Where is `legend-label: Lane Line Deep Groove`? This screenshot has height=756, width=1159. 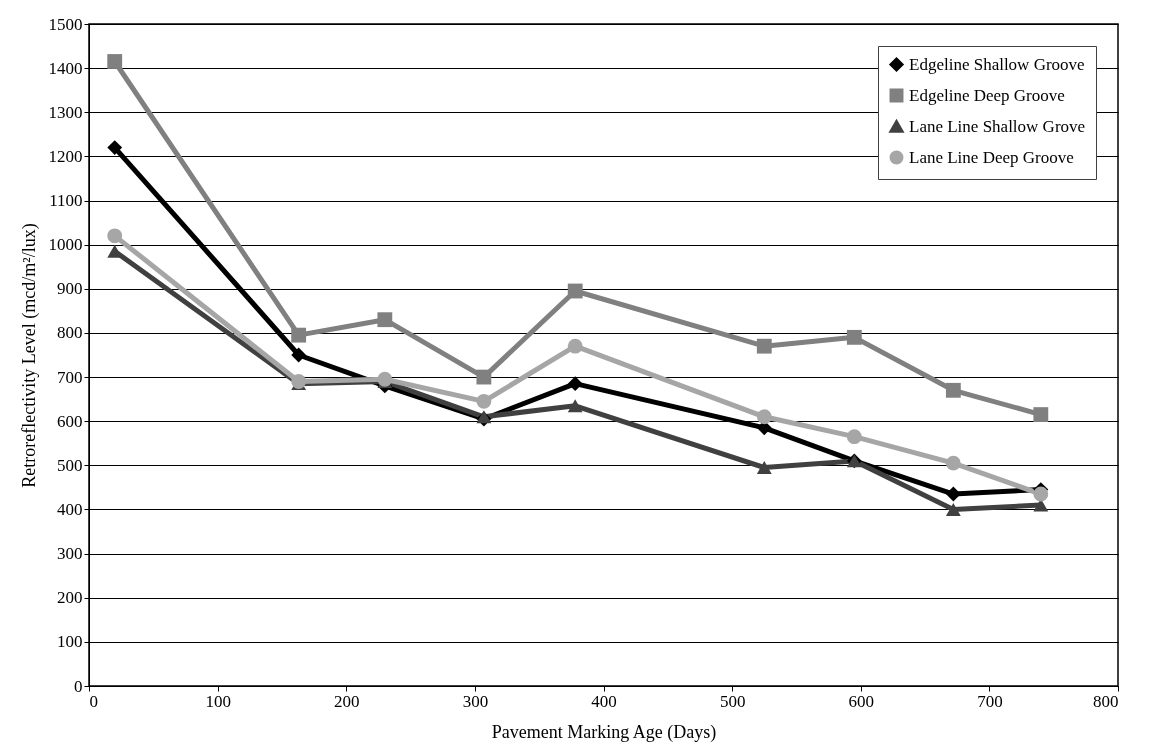
legend-label: Lane Line Deep Groove is located at coordinates (991, 157).